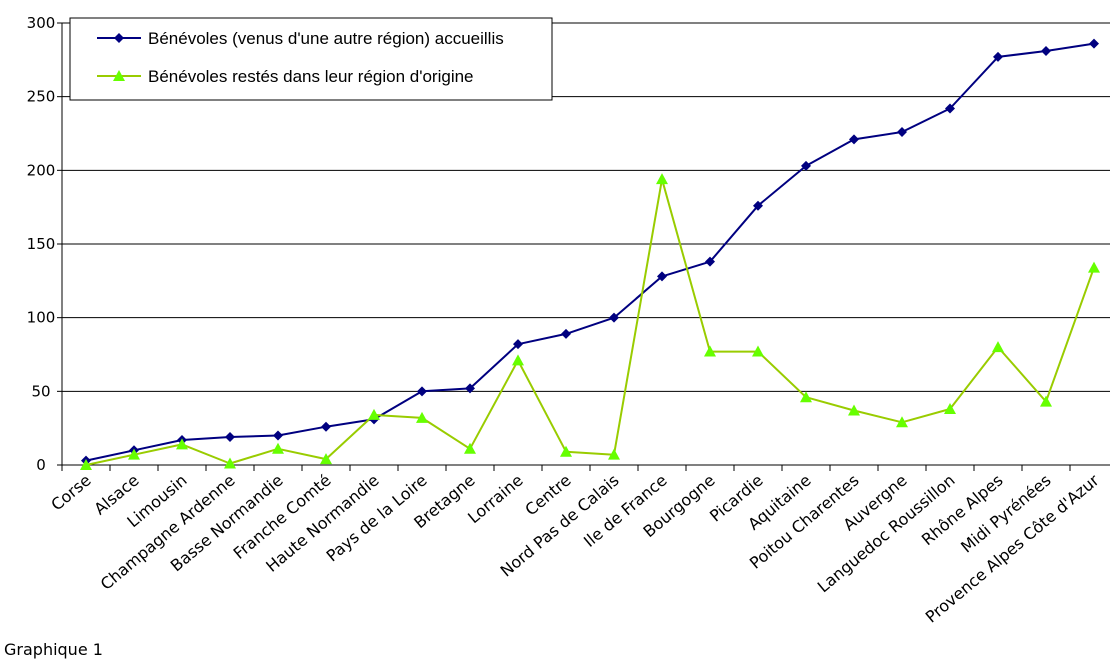 The height and width of the screenshot is (665, 1111). What do you see at coordinates (119, 38) in the screenshot?
I see `legend-diamond-marker` at bounding box center [119, 38].